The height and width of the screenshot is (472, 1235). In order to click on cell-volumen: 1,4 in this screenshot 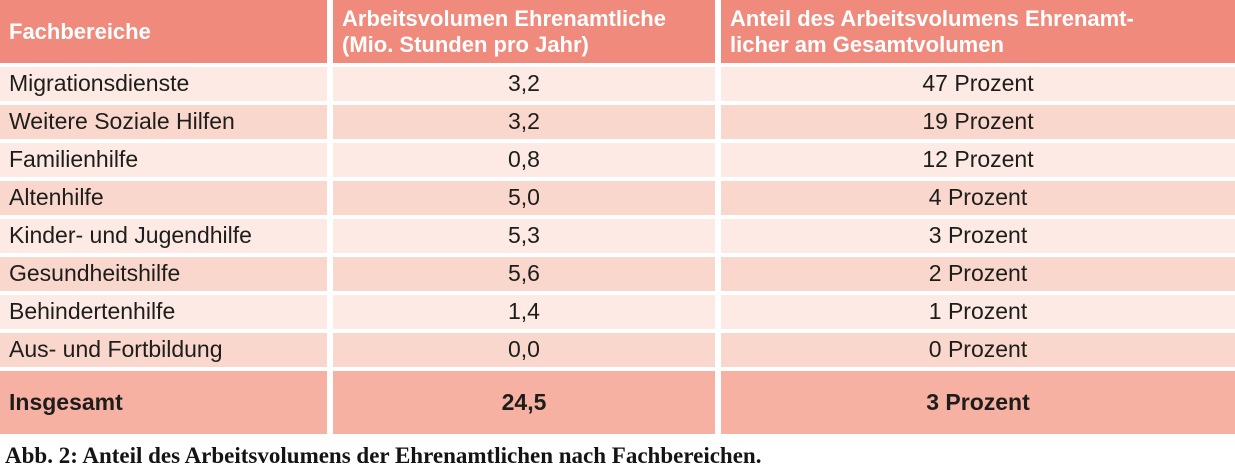, I will do `click(524, 312)`.